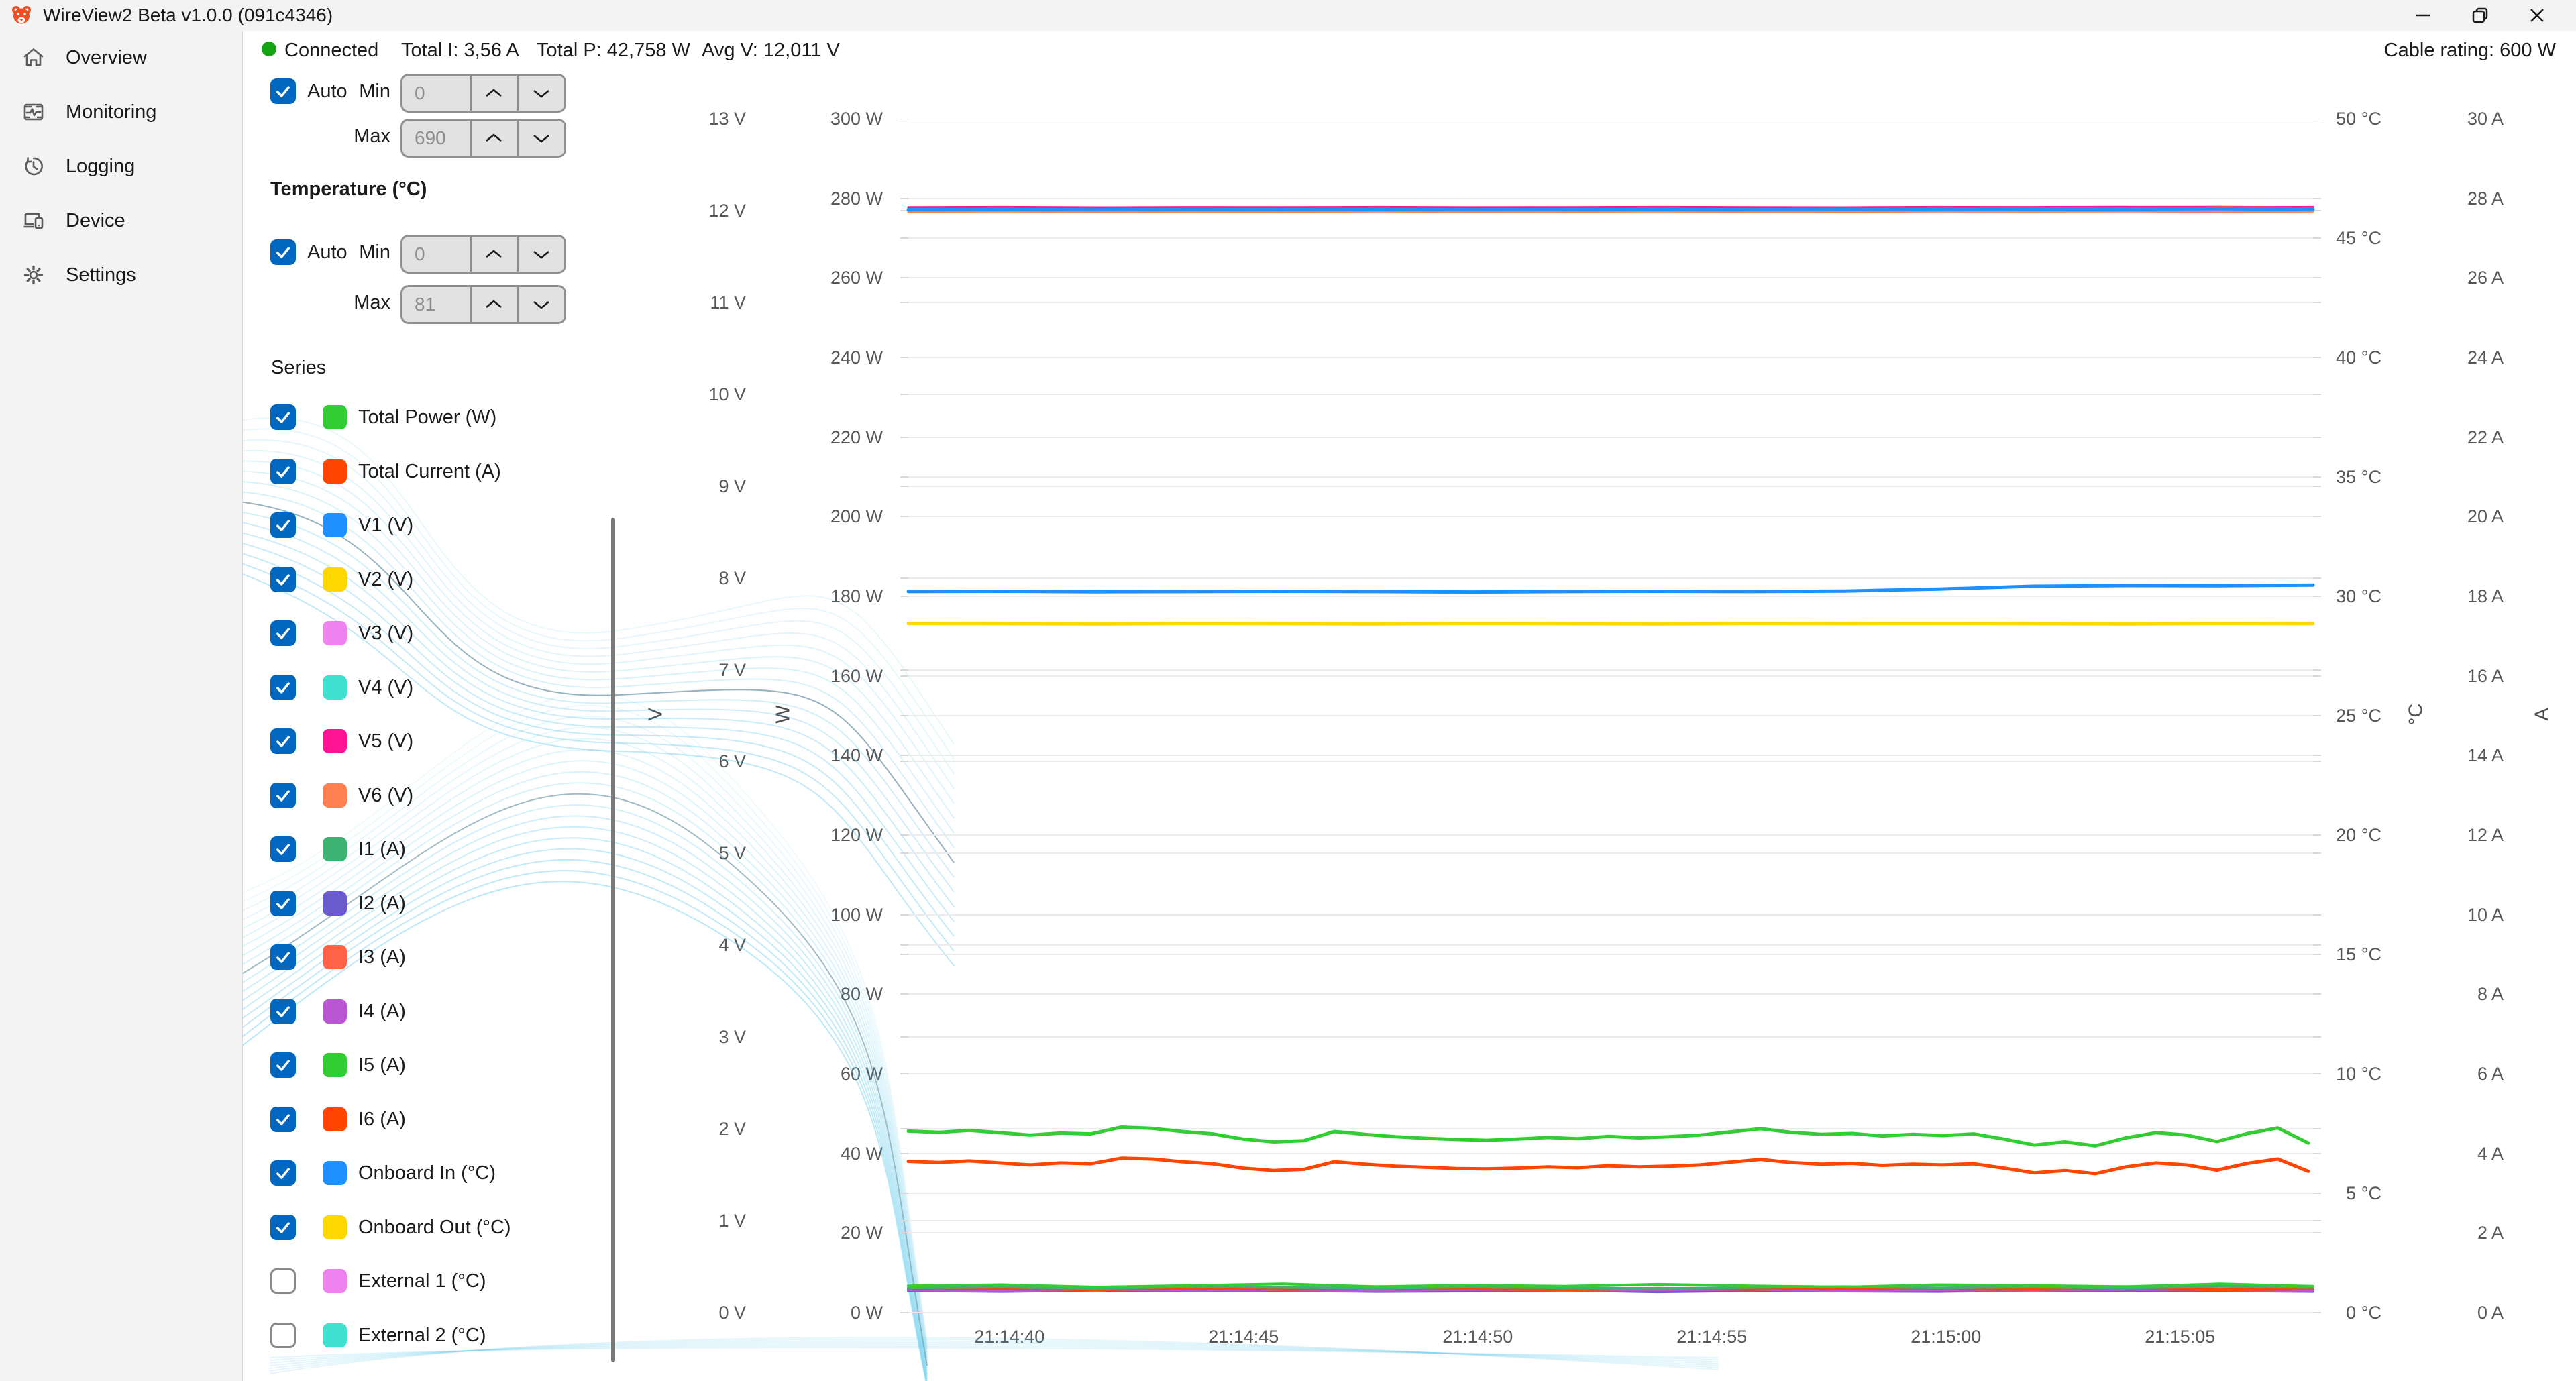 The height and width of the screenshot is (1381, 2576). Describe the element at coordinates (732, 1221) in the screenshot. I see `v-axis-tick-label: 1 V` at that location.